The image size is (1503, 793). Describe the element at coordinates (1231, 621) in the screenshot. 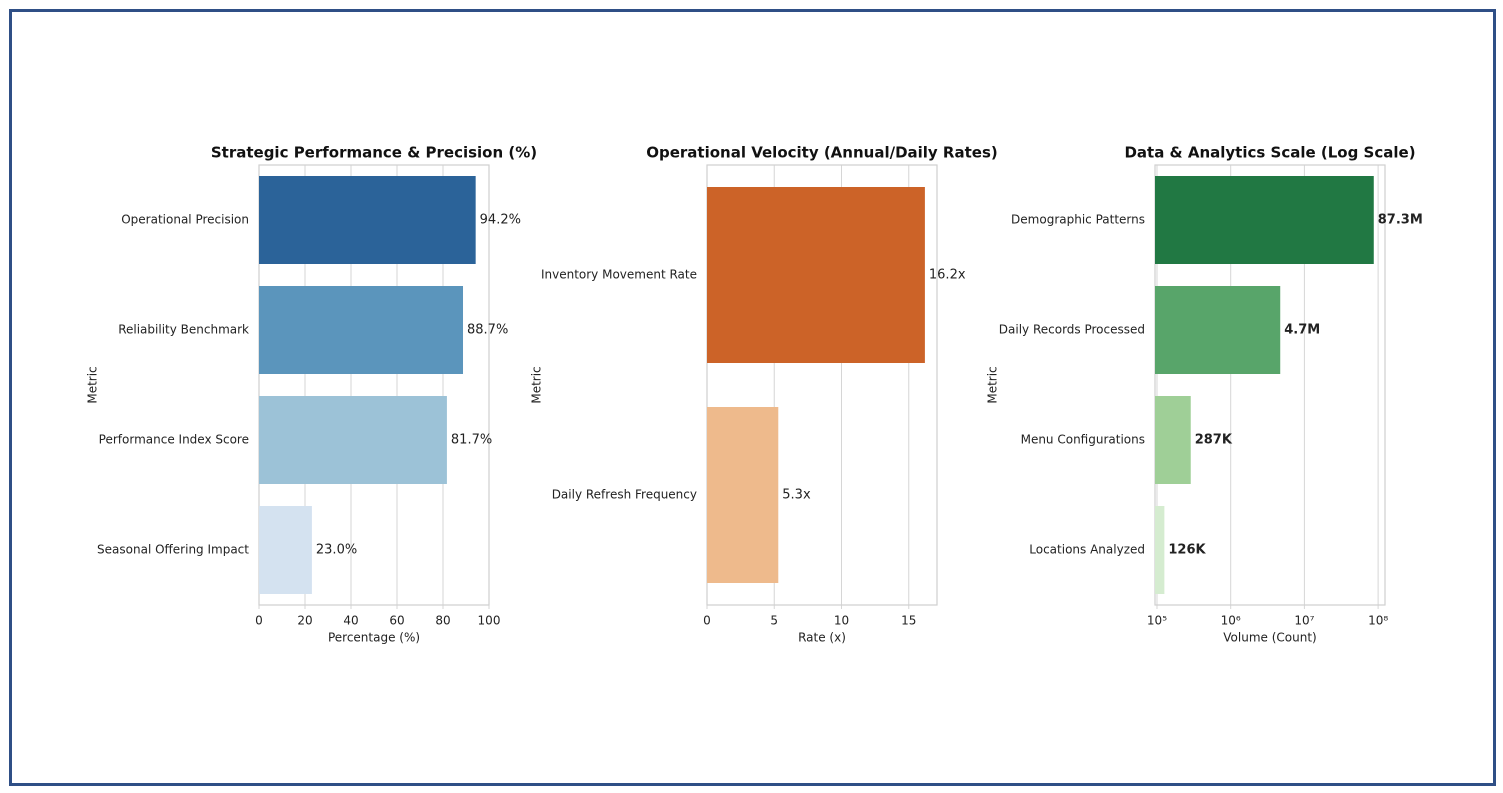

I see `x-tick-label: 10⁶` at that location.